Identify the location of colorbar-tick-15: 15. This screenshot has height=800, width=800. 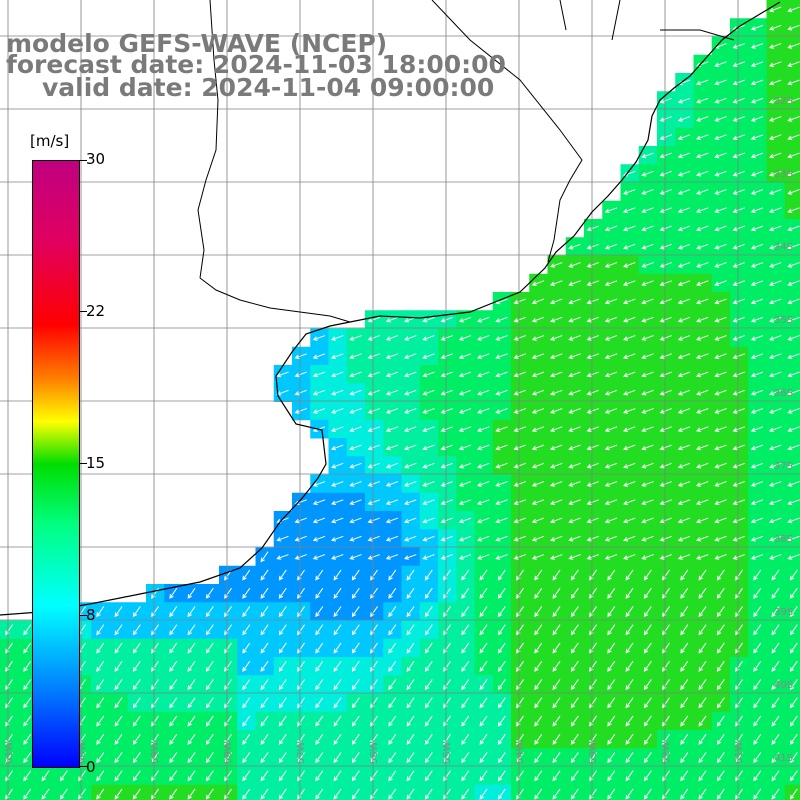
(96, 463).